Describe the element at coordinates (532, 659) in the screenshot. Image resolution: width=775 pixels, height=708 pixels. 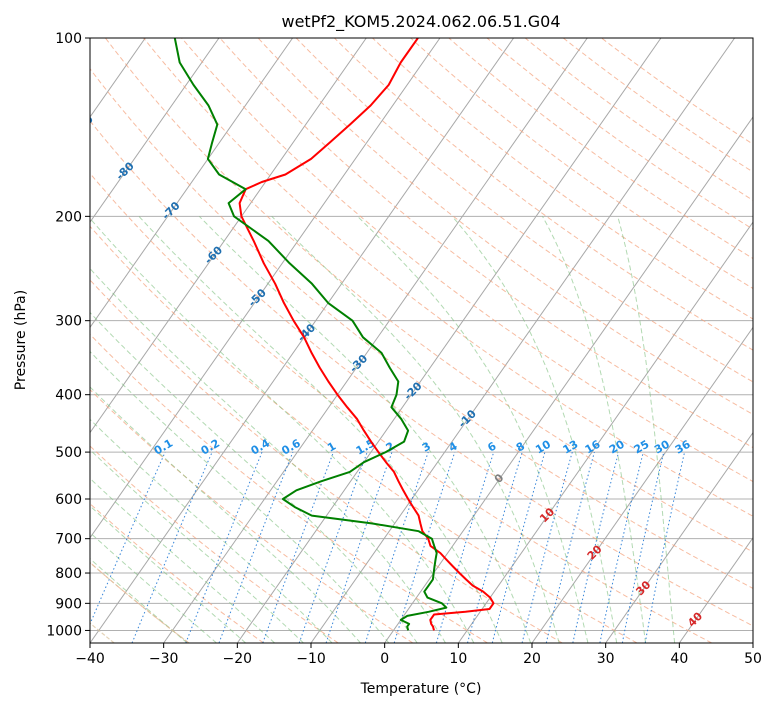
I see `x-tick-label: 20` at that location.